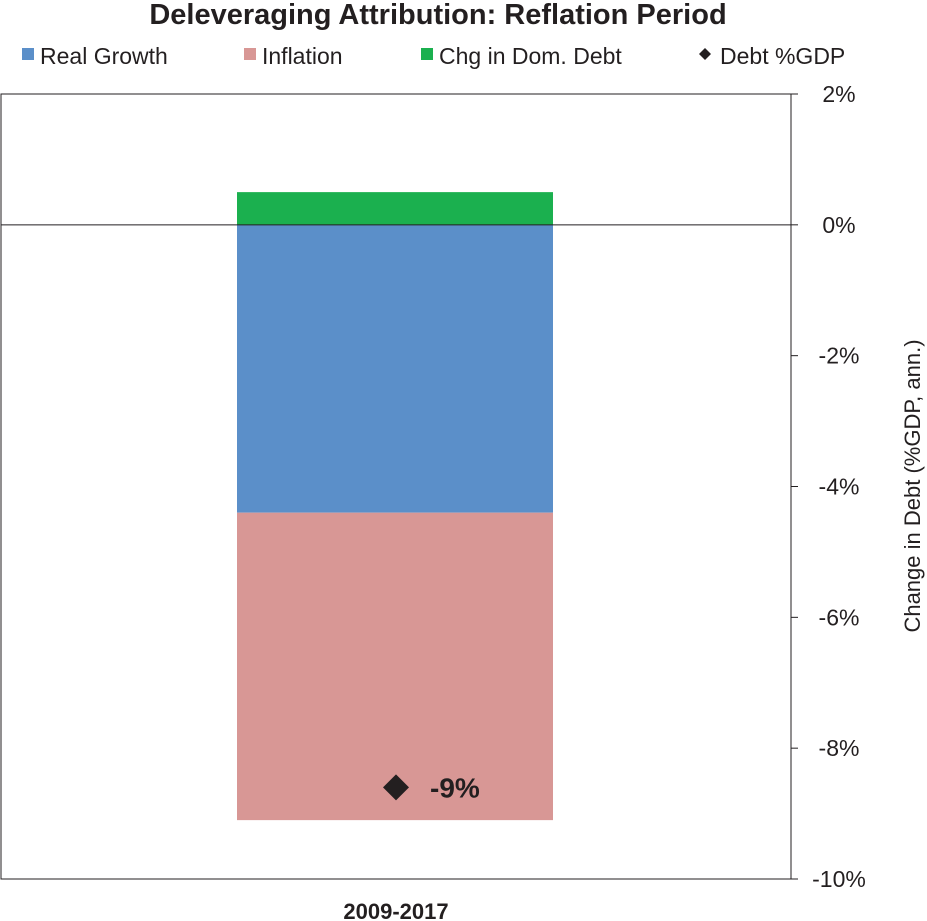 The image size is (927, 921). I want to click on y-tick-label: -2%, so click(839, 356).